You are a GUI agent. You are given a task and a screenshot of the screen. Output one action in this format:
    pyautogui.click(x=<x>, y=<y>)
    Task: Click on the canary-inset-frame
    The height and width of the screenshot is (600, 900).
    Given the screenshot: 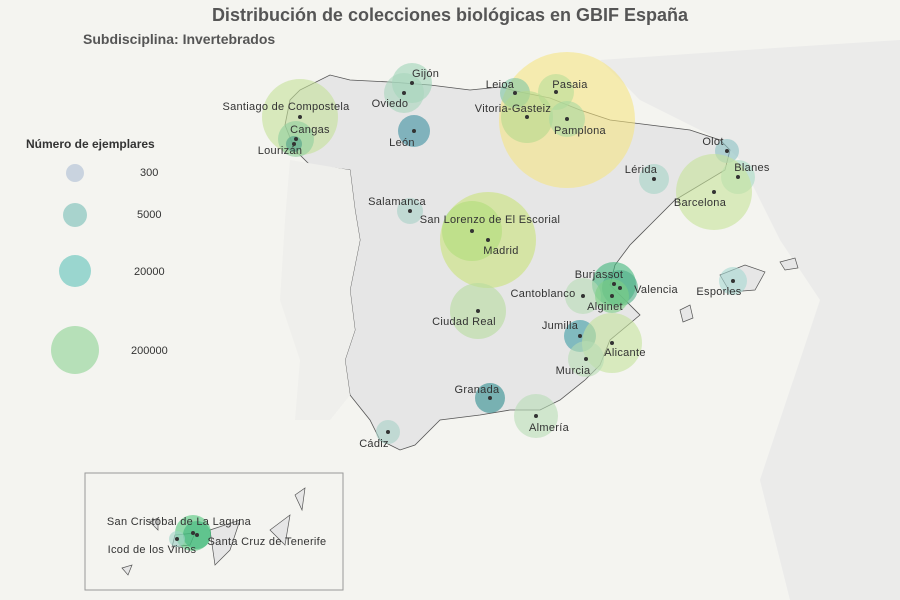 What is the action you would take?
    pyautogui.click(x=214, y=531)
    